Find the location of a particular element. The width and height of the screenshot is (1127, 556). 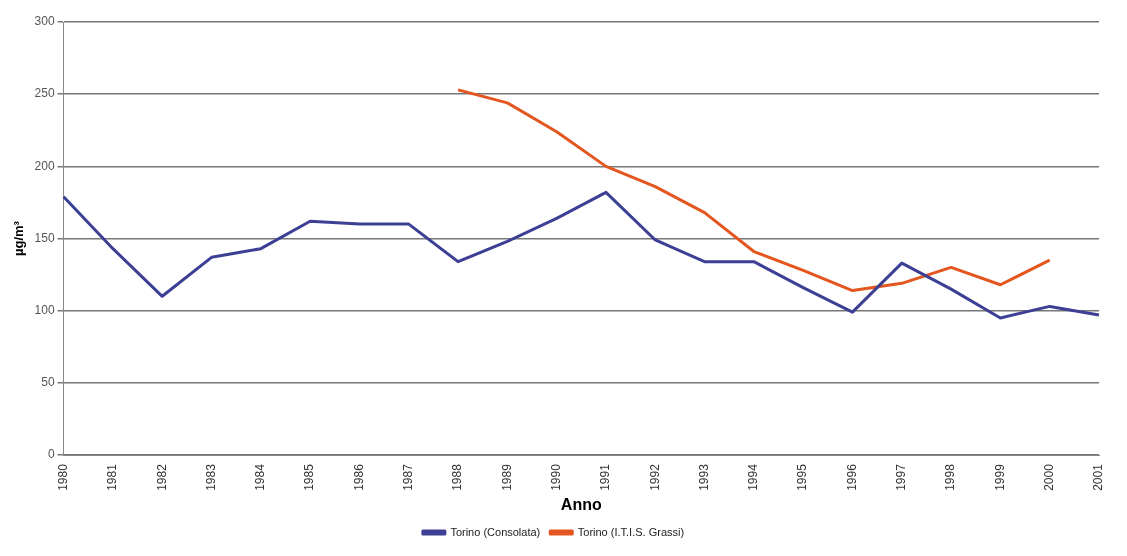

x-tick-label: 1992 is located at coordinates (654, 477).